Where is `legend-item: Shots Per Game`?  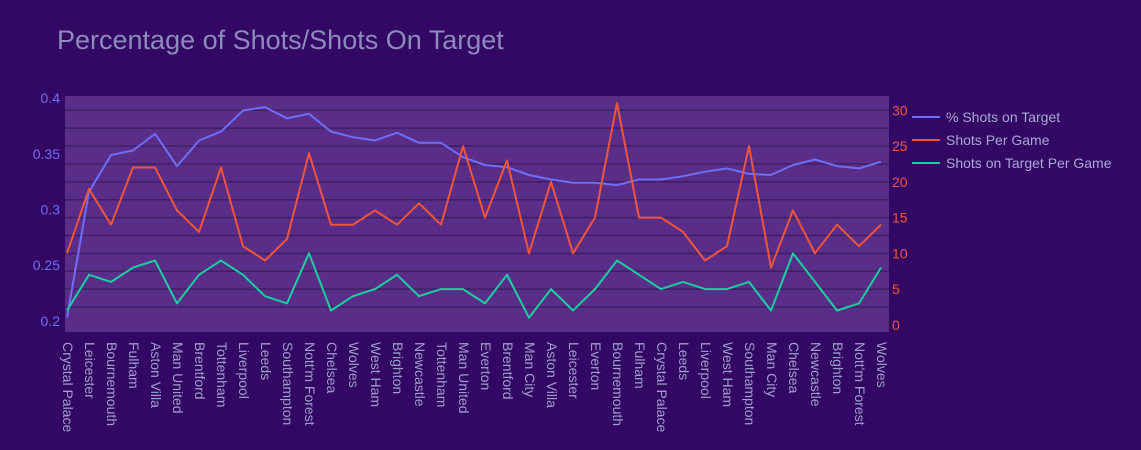 legend-item: Shots Per Game is located at coordinates (981, 140).